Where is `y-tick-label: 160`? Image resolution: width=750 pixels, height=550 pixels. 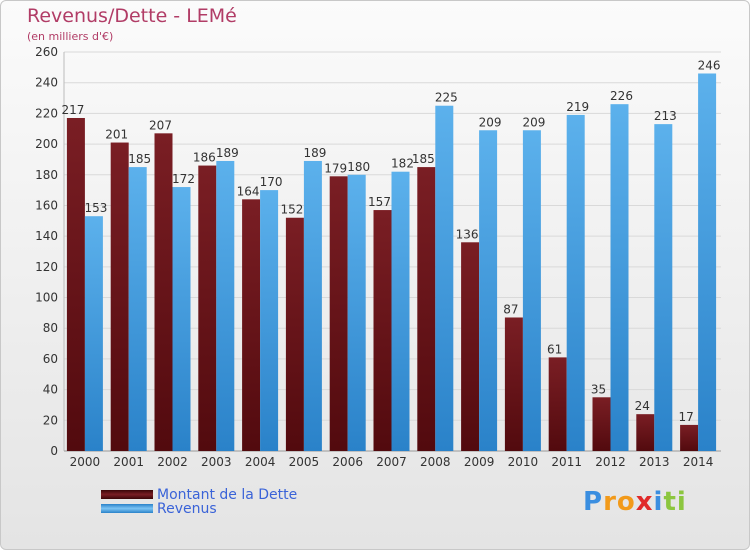 y-tick-label: 160 is located at coordinates (46, 205).